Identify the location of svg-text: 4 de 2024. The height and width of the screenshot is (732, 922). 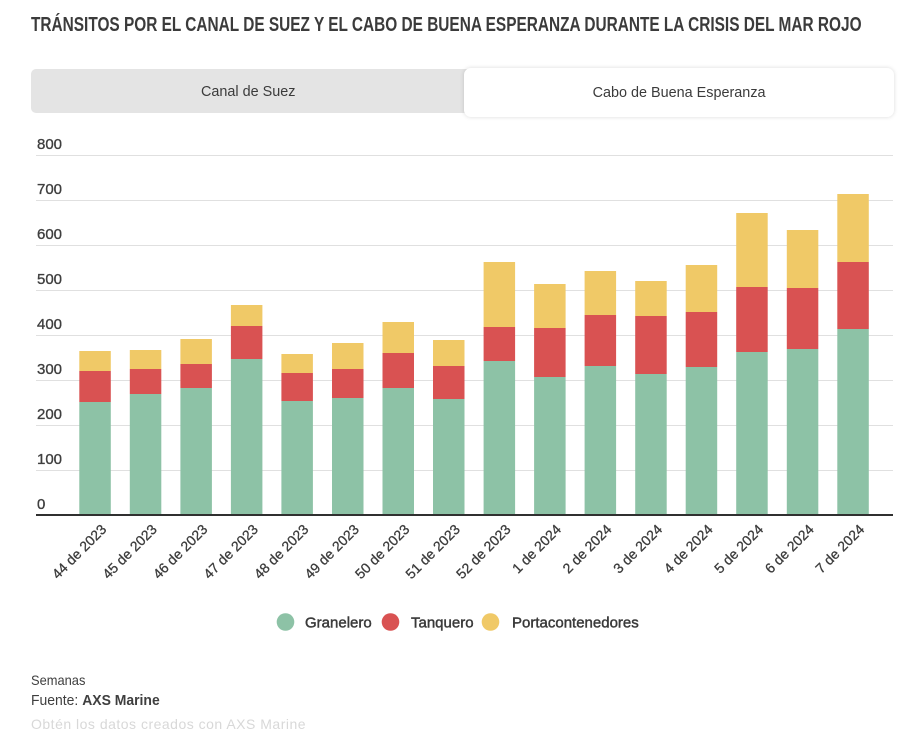
(688, 549).